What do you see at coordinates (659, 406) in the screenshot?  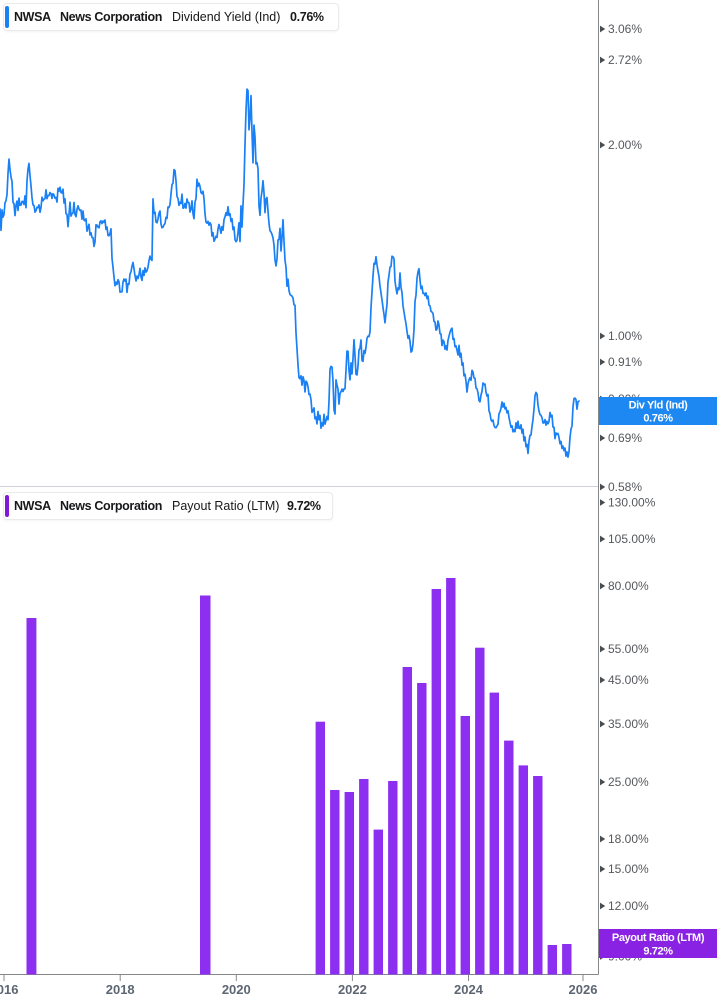 I see `svg-text: Div Yld (Ind)` at bounding box center [659, 406].